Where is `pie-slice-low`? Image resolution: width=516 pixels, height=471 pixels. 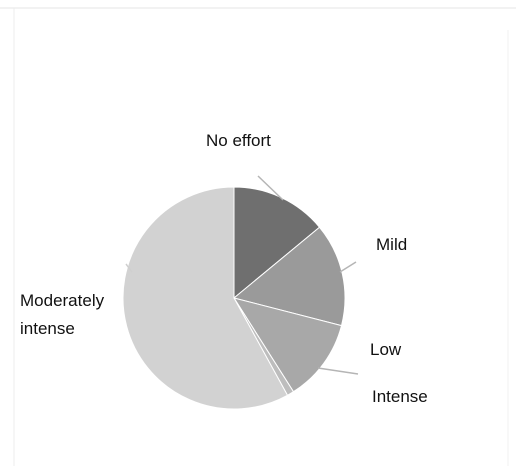
pie-slice-low is located at coordinates (287, 345).